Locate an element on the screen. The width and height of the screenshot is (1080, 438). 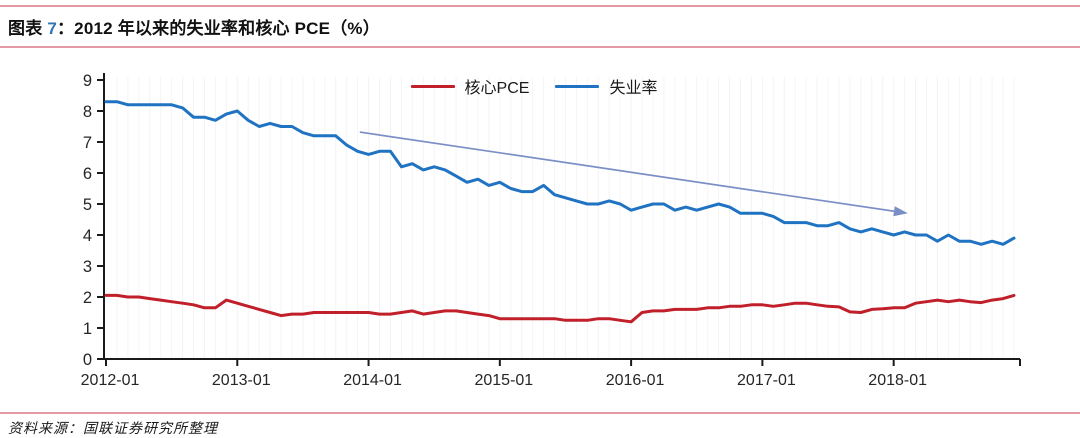
pce-line is located at coordinates (560, 308).